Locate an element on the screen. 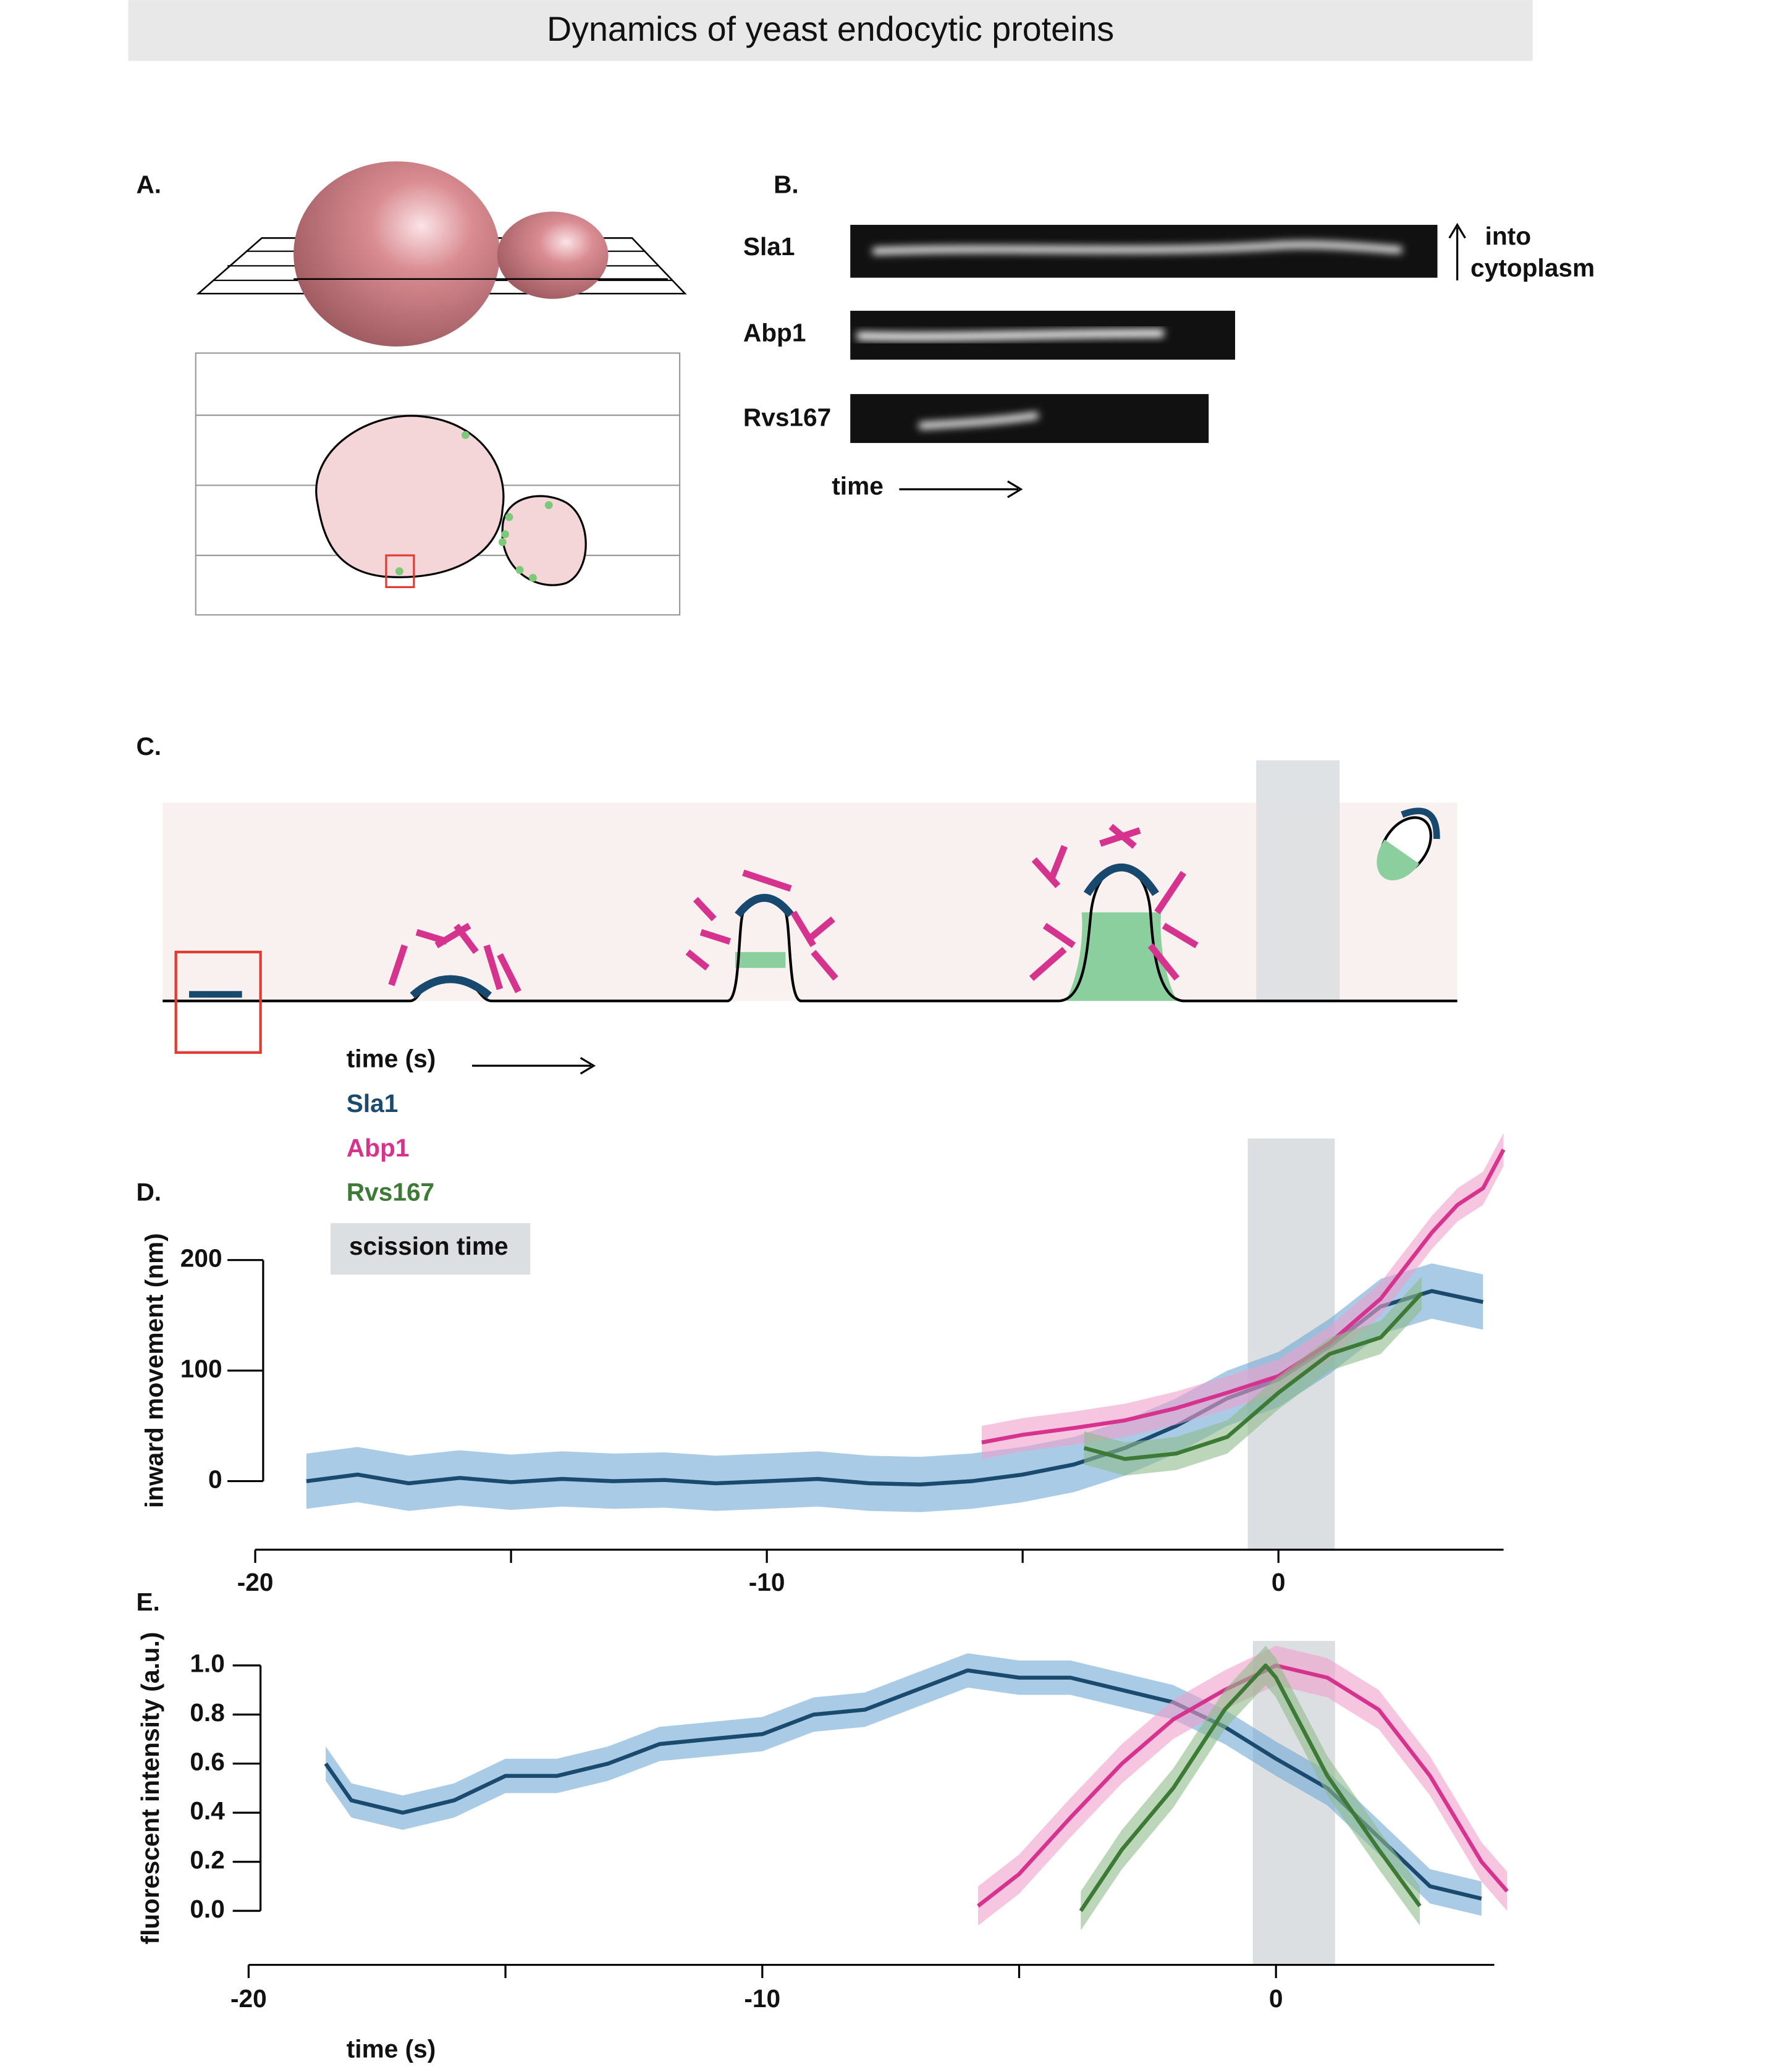  panel-label: D. is located at coordinates (148, 1192).